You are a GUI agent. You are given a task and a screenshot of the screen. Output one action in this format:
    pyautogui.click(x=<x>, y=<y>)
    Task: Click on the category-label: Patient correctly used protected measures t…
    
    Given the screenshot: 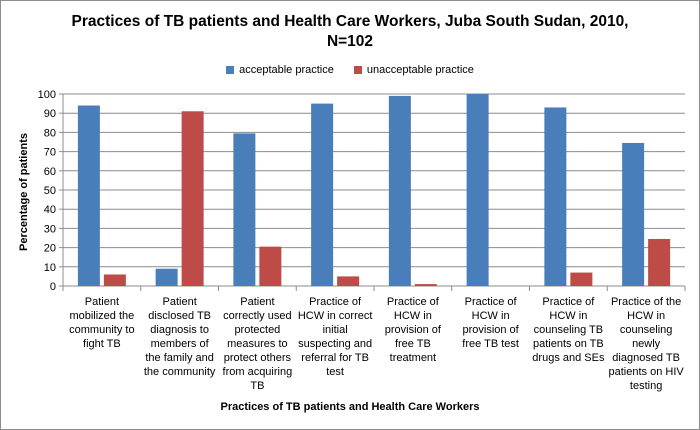 What is the action you would take?
    pyautogui.click(x=257, y=344)
    